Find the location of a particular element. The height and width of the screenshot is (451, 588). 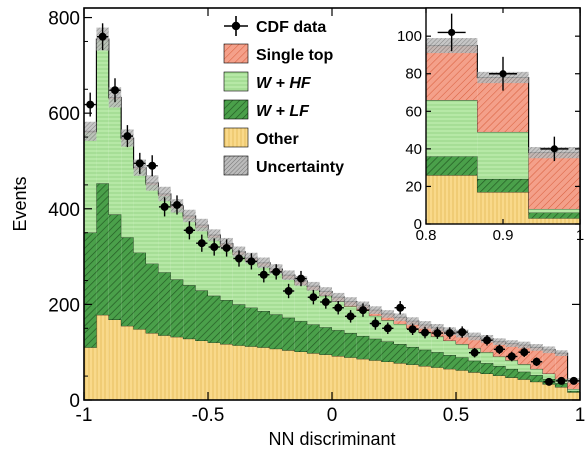

legend-label-single-top: Single top is located at coordinates (295, 55).